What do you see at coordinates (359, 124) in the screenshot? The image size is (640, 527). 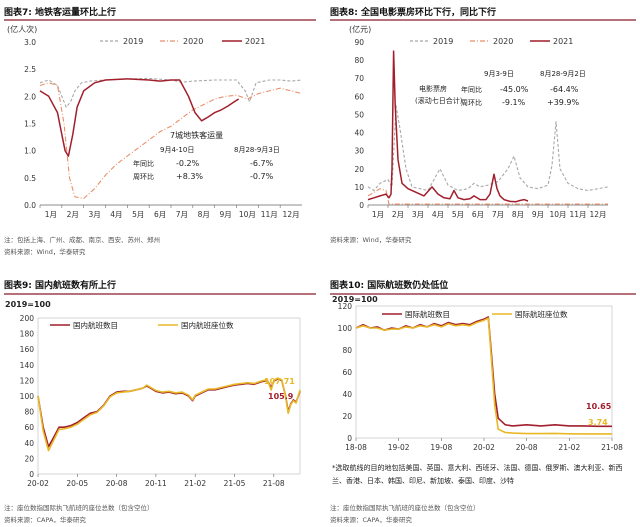 I see `boxoffice-y-ticks: 0 10 20 30 40 50 60 70 80 90` at bounding box center [359, 124].